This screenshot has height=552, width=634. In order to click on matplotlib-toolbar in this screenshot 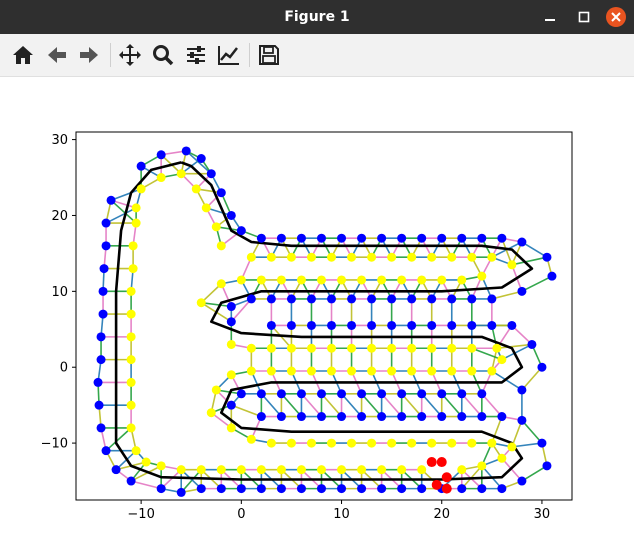, I will do `click(317, 55)`.